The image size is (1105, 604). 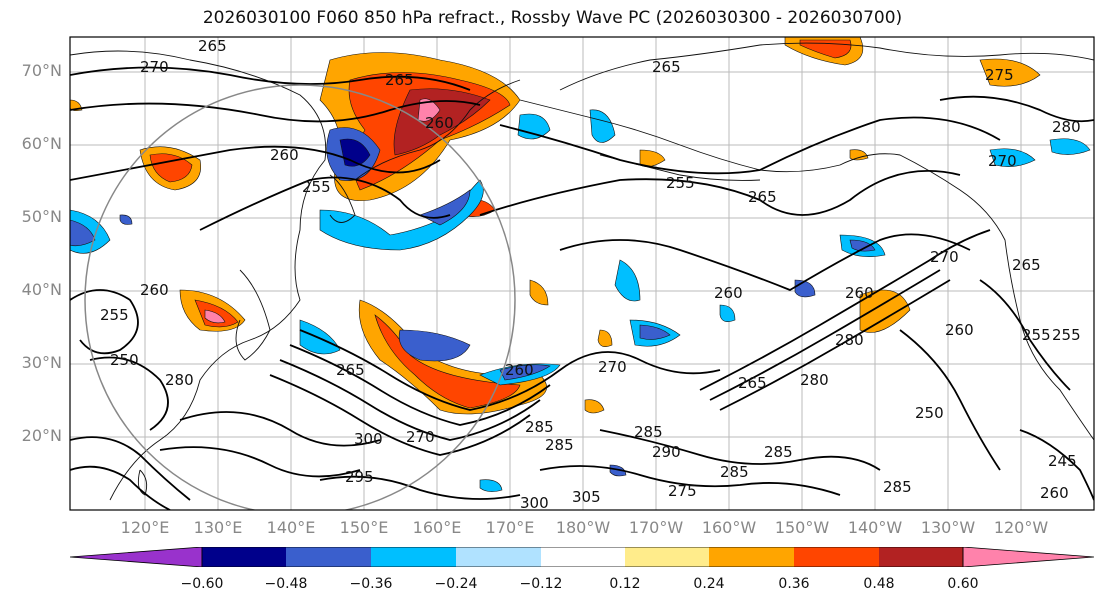 I want to click on lon-label: 120°W, so click(x=1021, y=527).